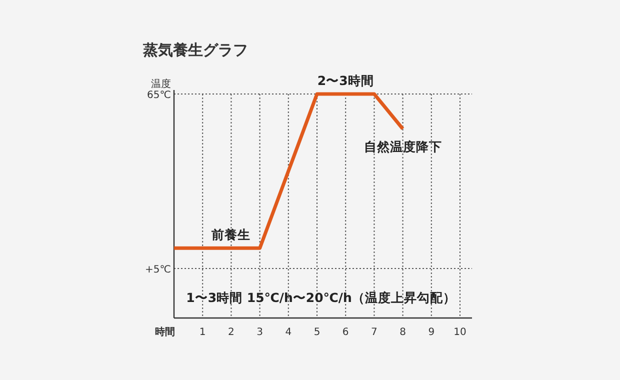 Image resolution: width=620 pixels, height=380 pixels. I want to click on x-axis-title: 時間, so click(165, 332).